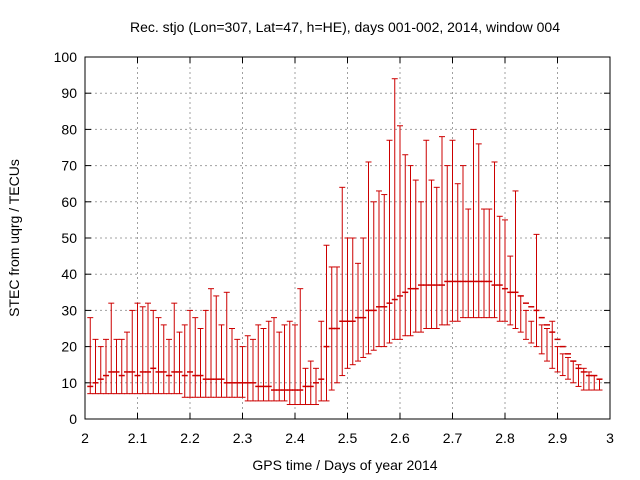 The height and width of the screenshot is (480, 640). I want to click on y-tick-label: 90, so click(69, 93).